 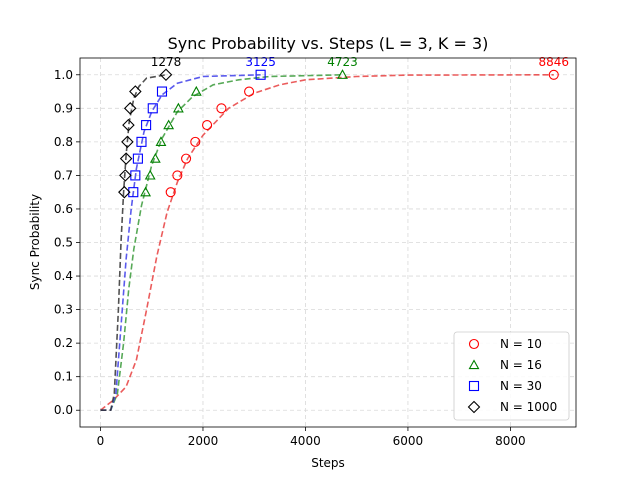 What do you see at coordinates (63, 243) in the screenshot?
I see `y-tick-label: 0.5` at bounding box center [63, 243].